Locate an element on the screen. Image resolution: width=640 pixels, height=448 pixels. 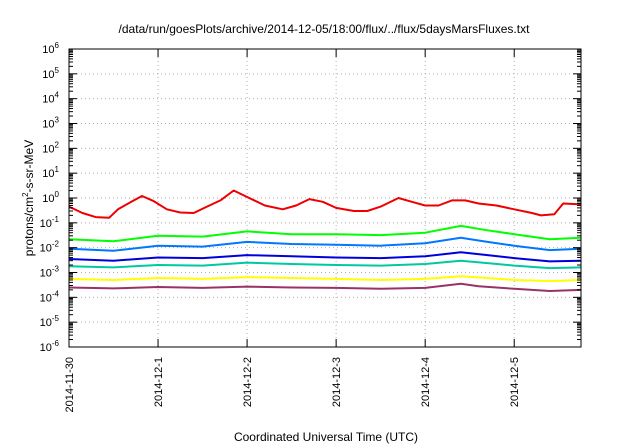
x-tick-label: 2014-12-5 is located at coordinates (515, 382).